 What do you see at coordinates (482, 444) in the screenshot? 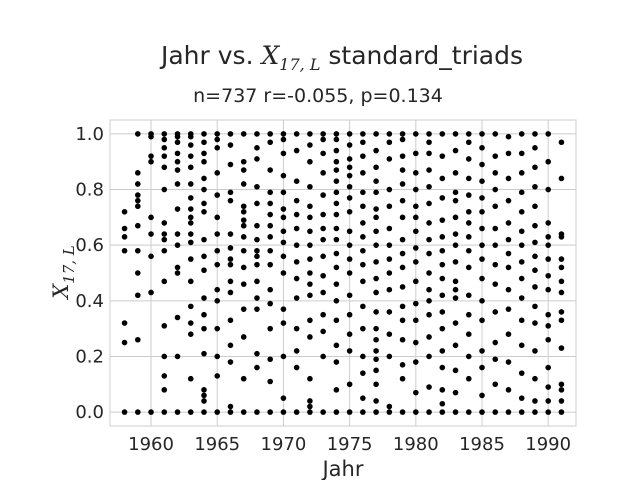
I see `x-tick-label: 1985` at bounding box center [482, 444].